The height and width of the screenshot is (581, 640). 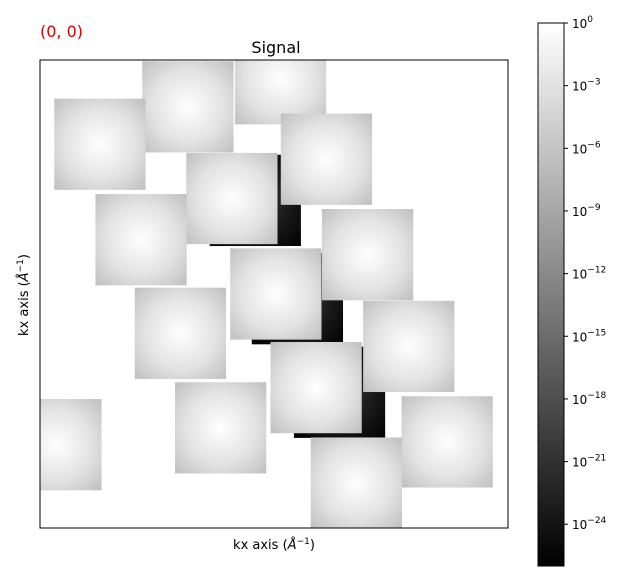 What do you see at coordinates (589, 399) in the screenshot?
I see `colorbar-tick-label-6: 10⁻¹⁸` at bounding box center [589, 399].